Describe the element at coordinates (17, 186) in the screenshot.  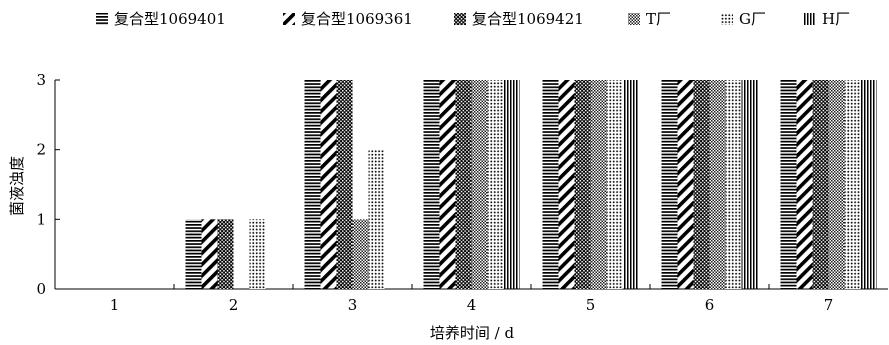
I see `y-axis-title: 菌液浊度` at that location.